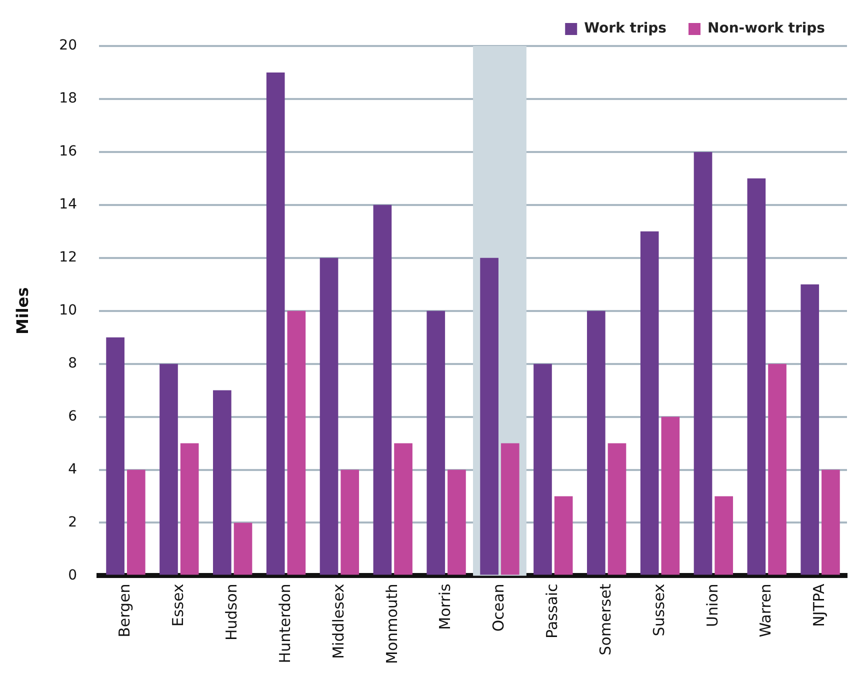 This screenshot has height=677, width=867. Describe the element at coordinates (68, 204) in the screenshot. I see `y-tick-label: 14` at that location.